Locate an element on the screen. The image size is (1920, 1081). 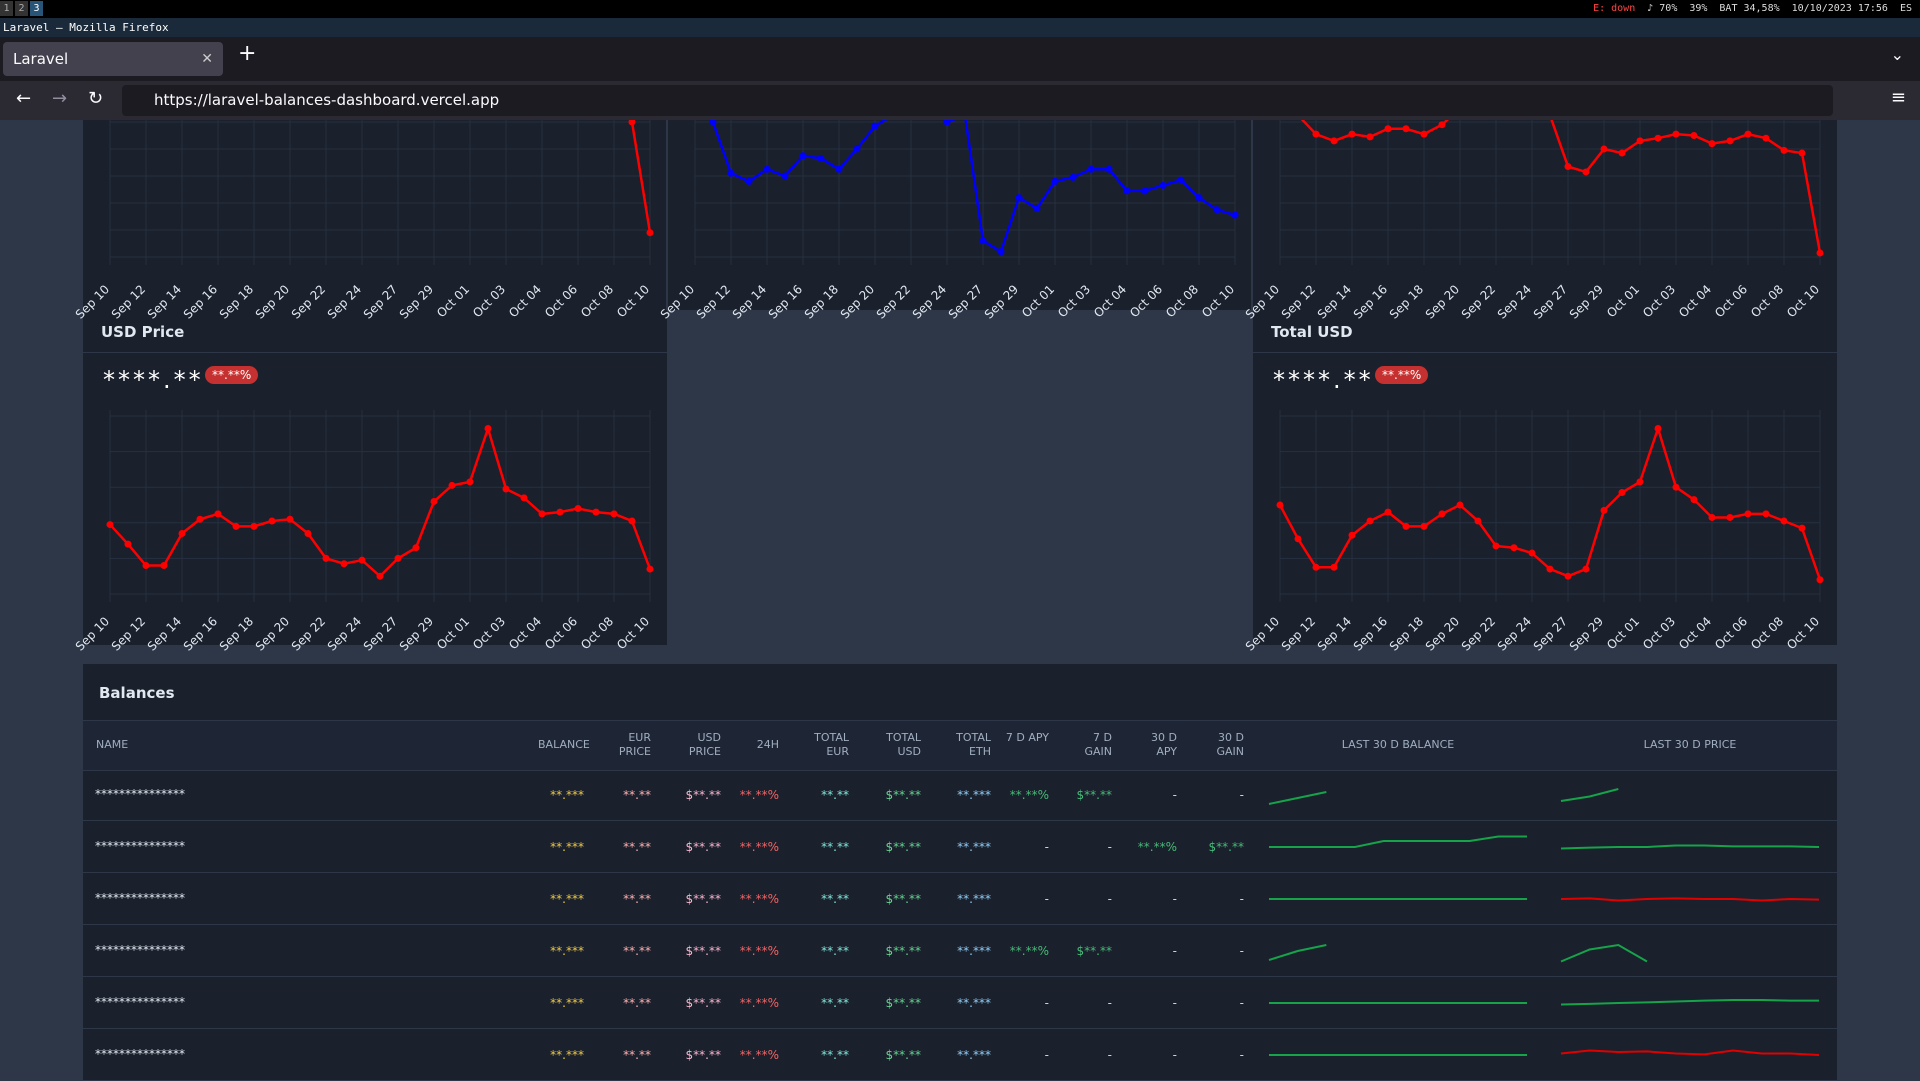
tab-list: ⌄ is located at coordinates (1897, 54).